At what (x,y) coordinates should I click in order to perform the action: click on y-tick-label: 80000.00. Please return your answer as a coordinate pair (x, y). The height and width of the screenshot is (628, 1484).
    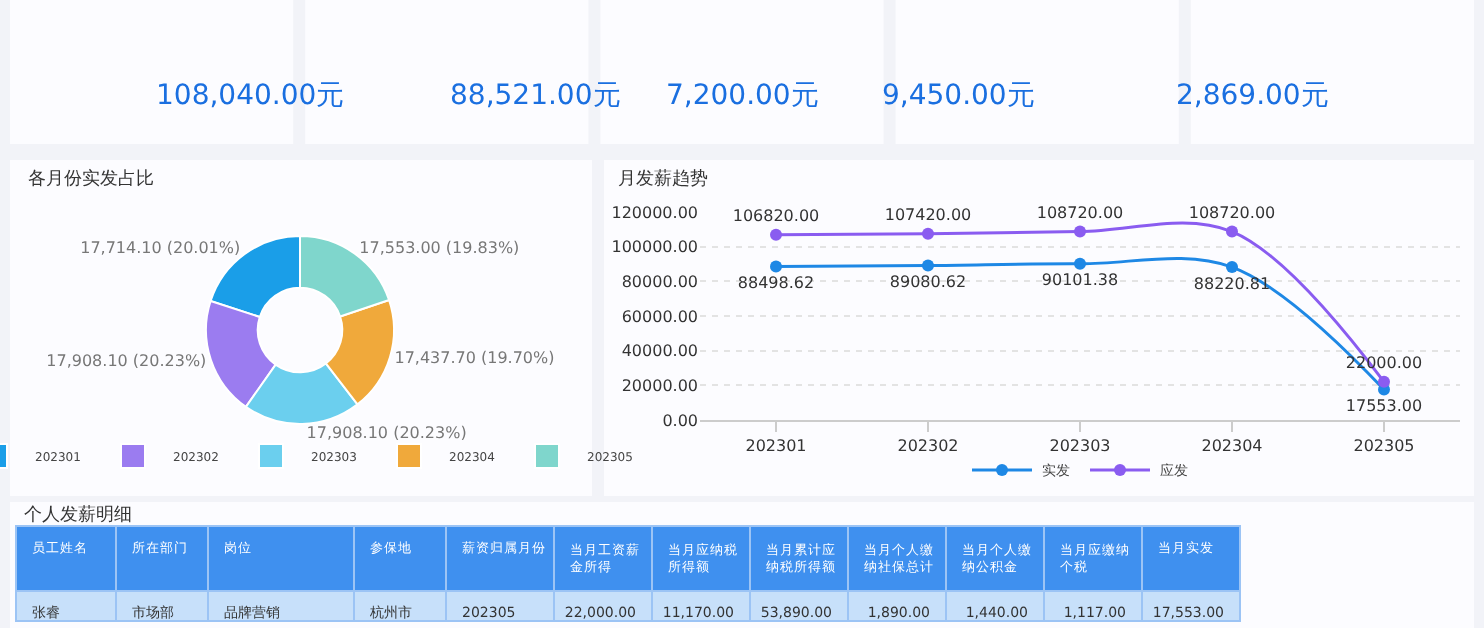
    Looking at the image, I should click on (659, 281).